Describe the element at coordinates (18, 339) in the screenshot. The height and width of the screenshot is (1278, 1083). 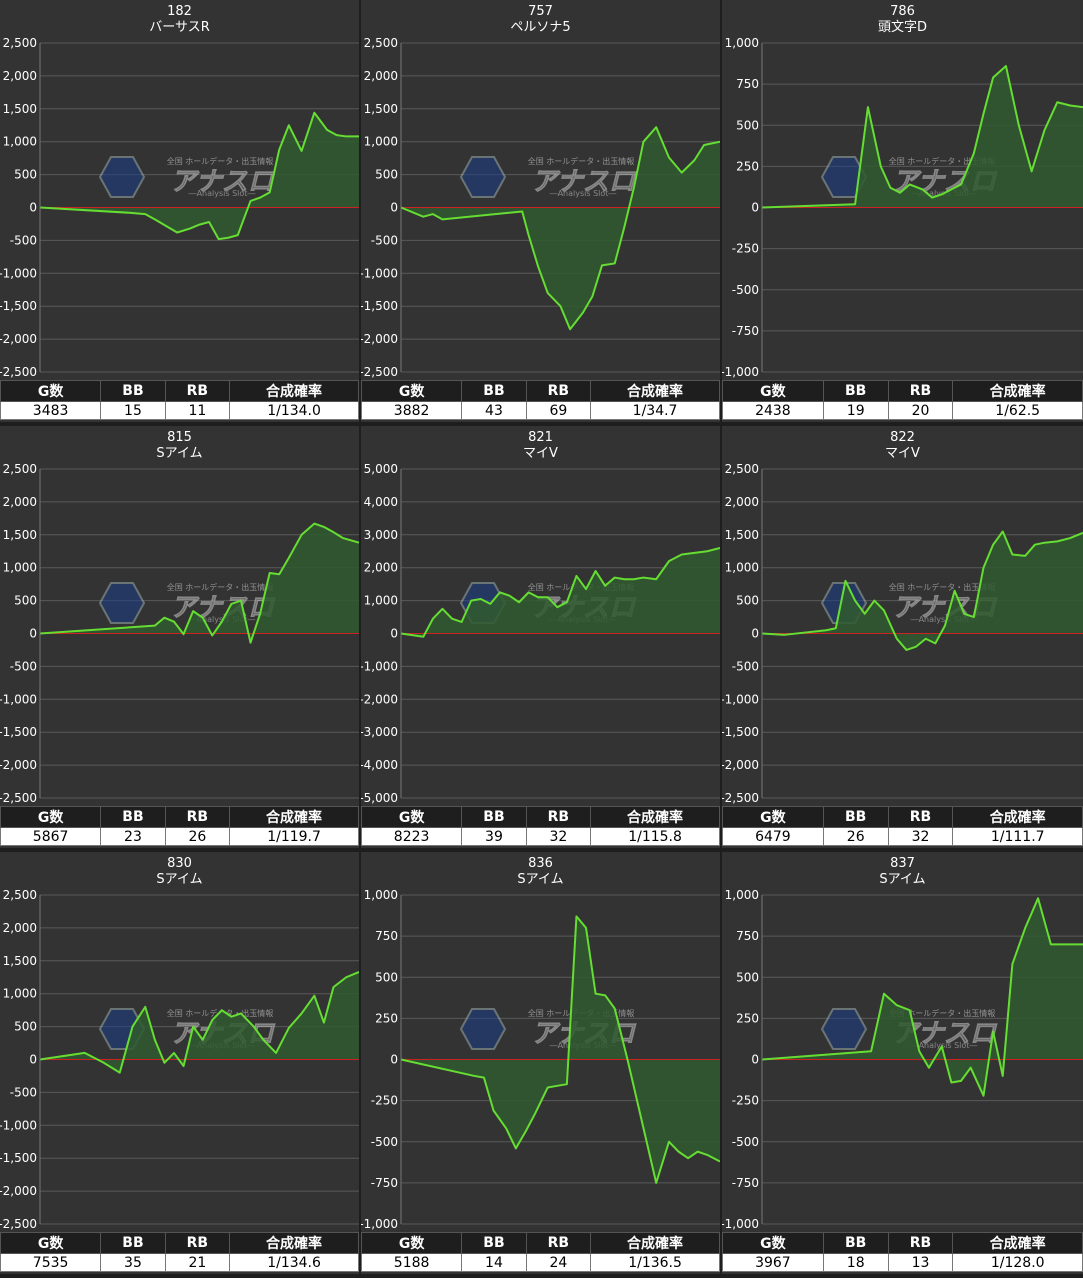
I see `y-tick-label: -2,000` at that location.